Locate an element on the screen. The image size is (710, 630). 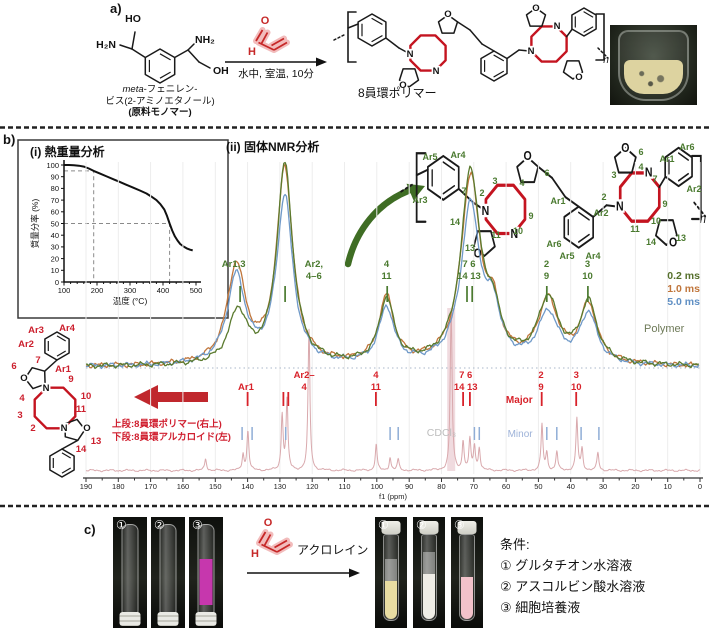
tube-number-1: ① is located at coordinates (121, 525).